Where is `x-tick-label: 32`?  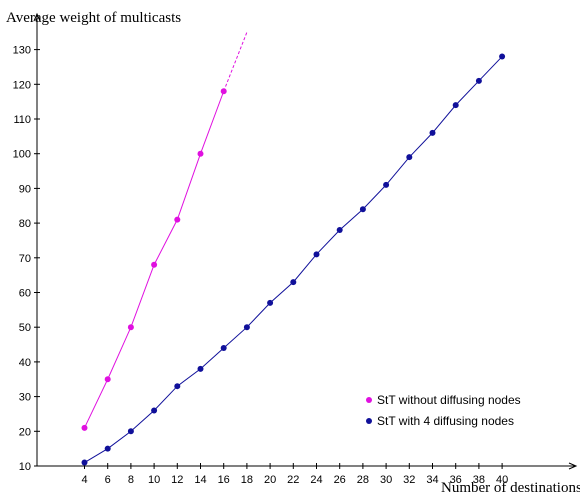 x-tick-label: 32 is located at coordinates (409, 480).